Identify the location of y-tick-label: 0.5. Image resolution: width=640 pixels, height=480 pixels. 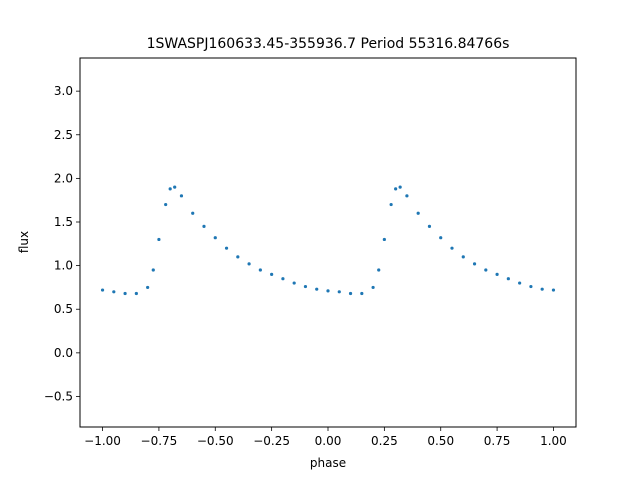
(63, 309).